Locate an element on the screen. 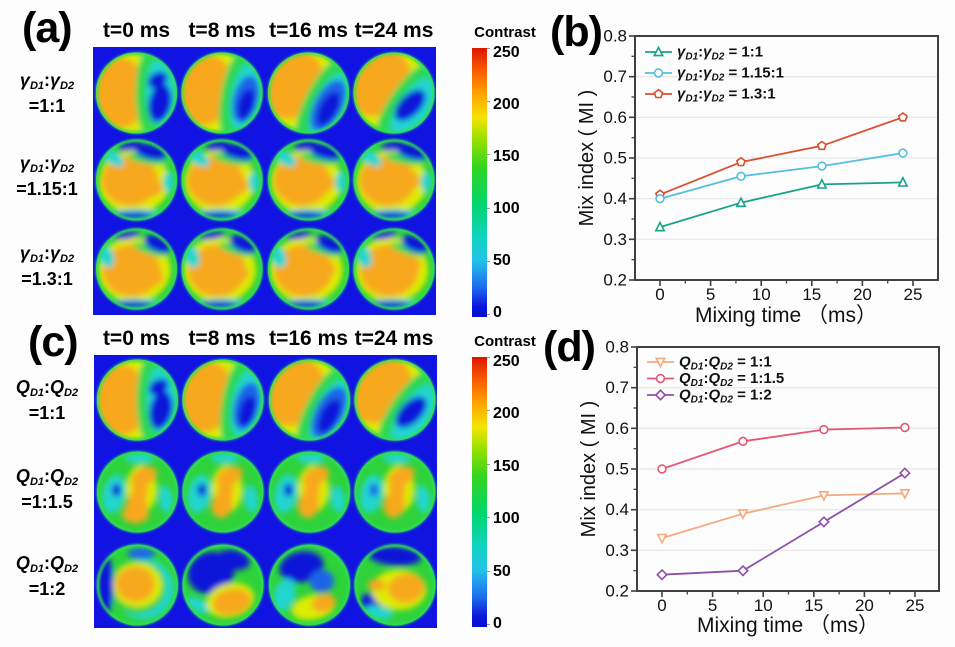 This screenshot has width=955, height=647. svg-text: γD1:γD2 = 1.3:1 is located at coordinates (726, 95).